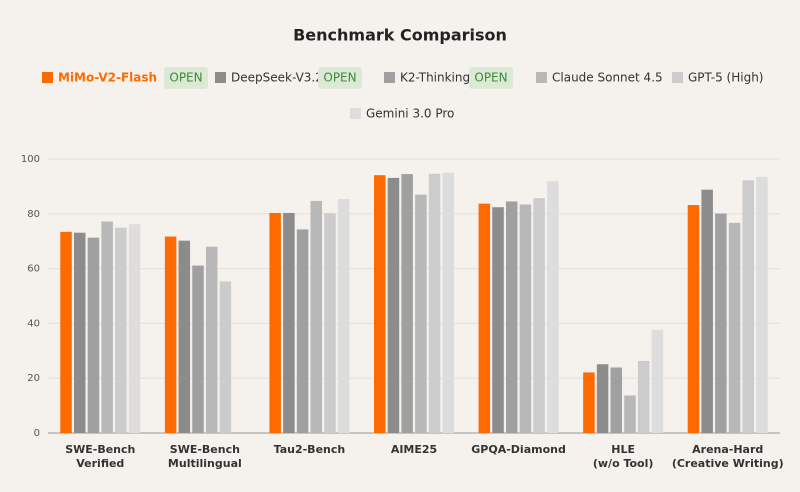  Describe the element at coordinates (277, 78) in the screenshot. I see `legend-label: DeepSeek-V3.2` at that location.